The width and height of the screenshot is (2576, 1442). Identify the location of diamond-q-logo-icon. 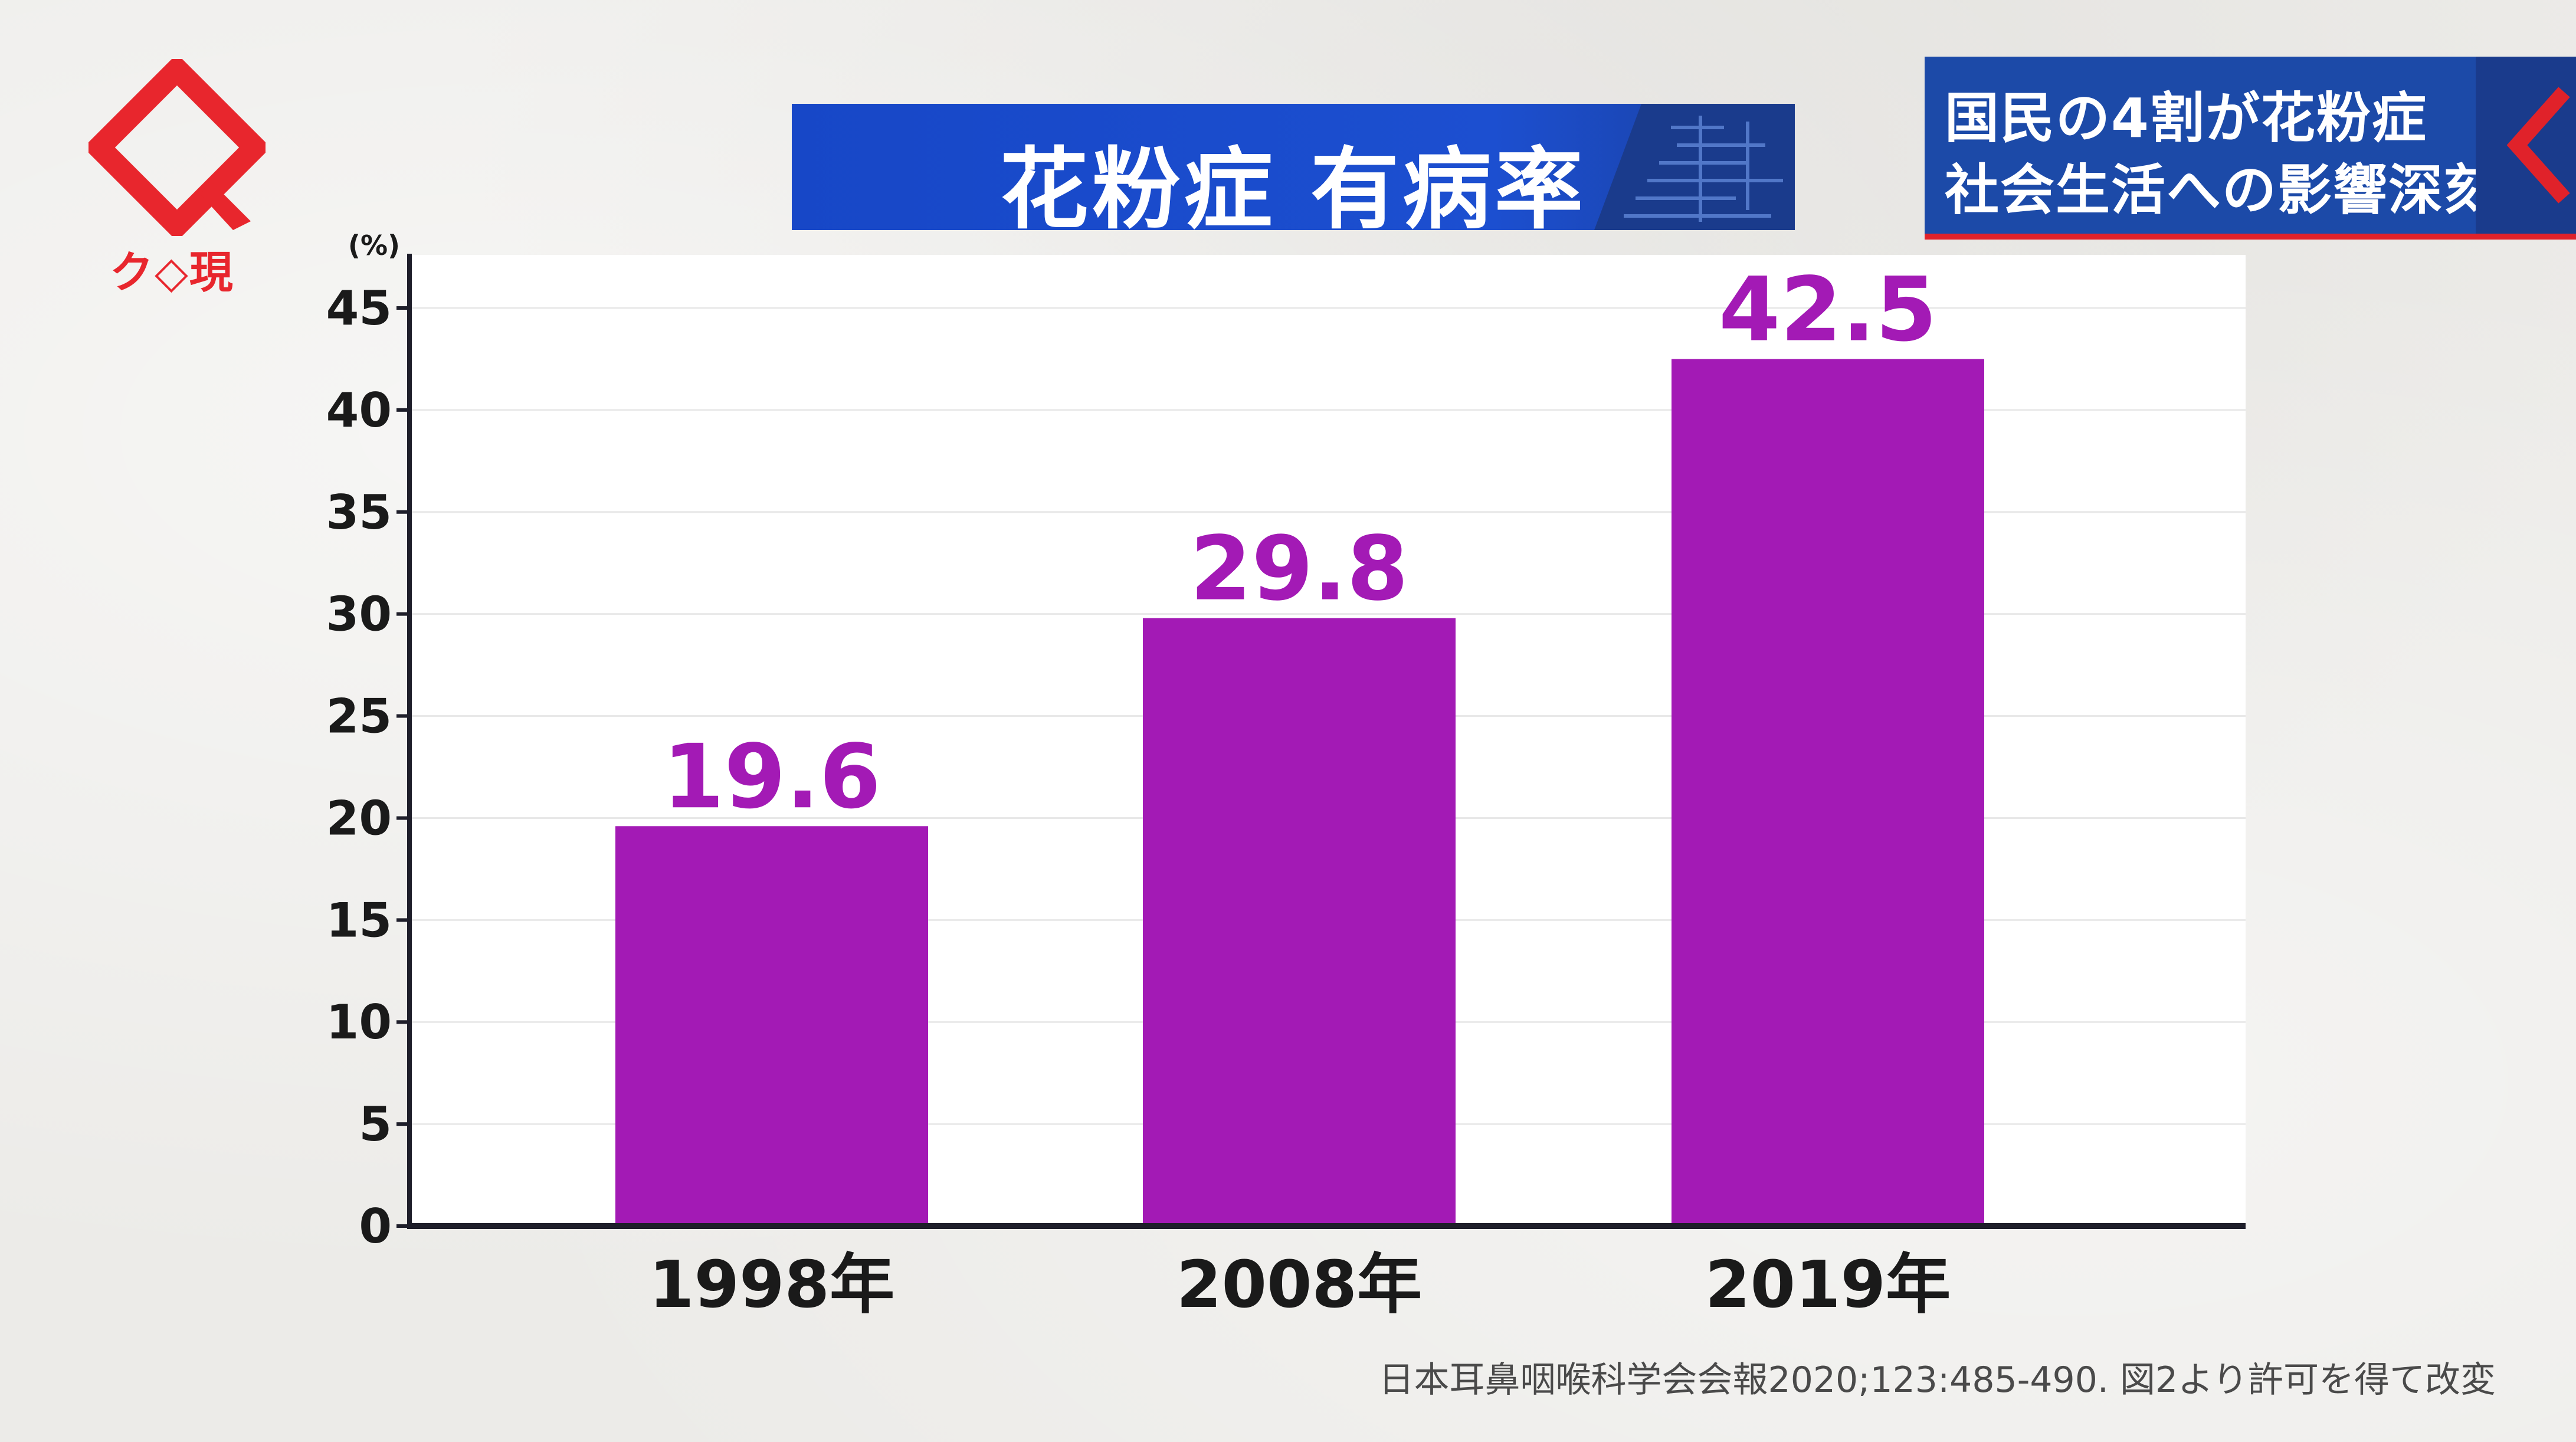
(177, 147).